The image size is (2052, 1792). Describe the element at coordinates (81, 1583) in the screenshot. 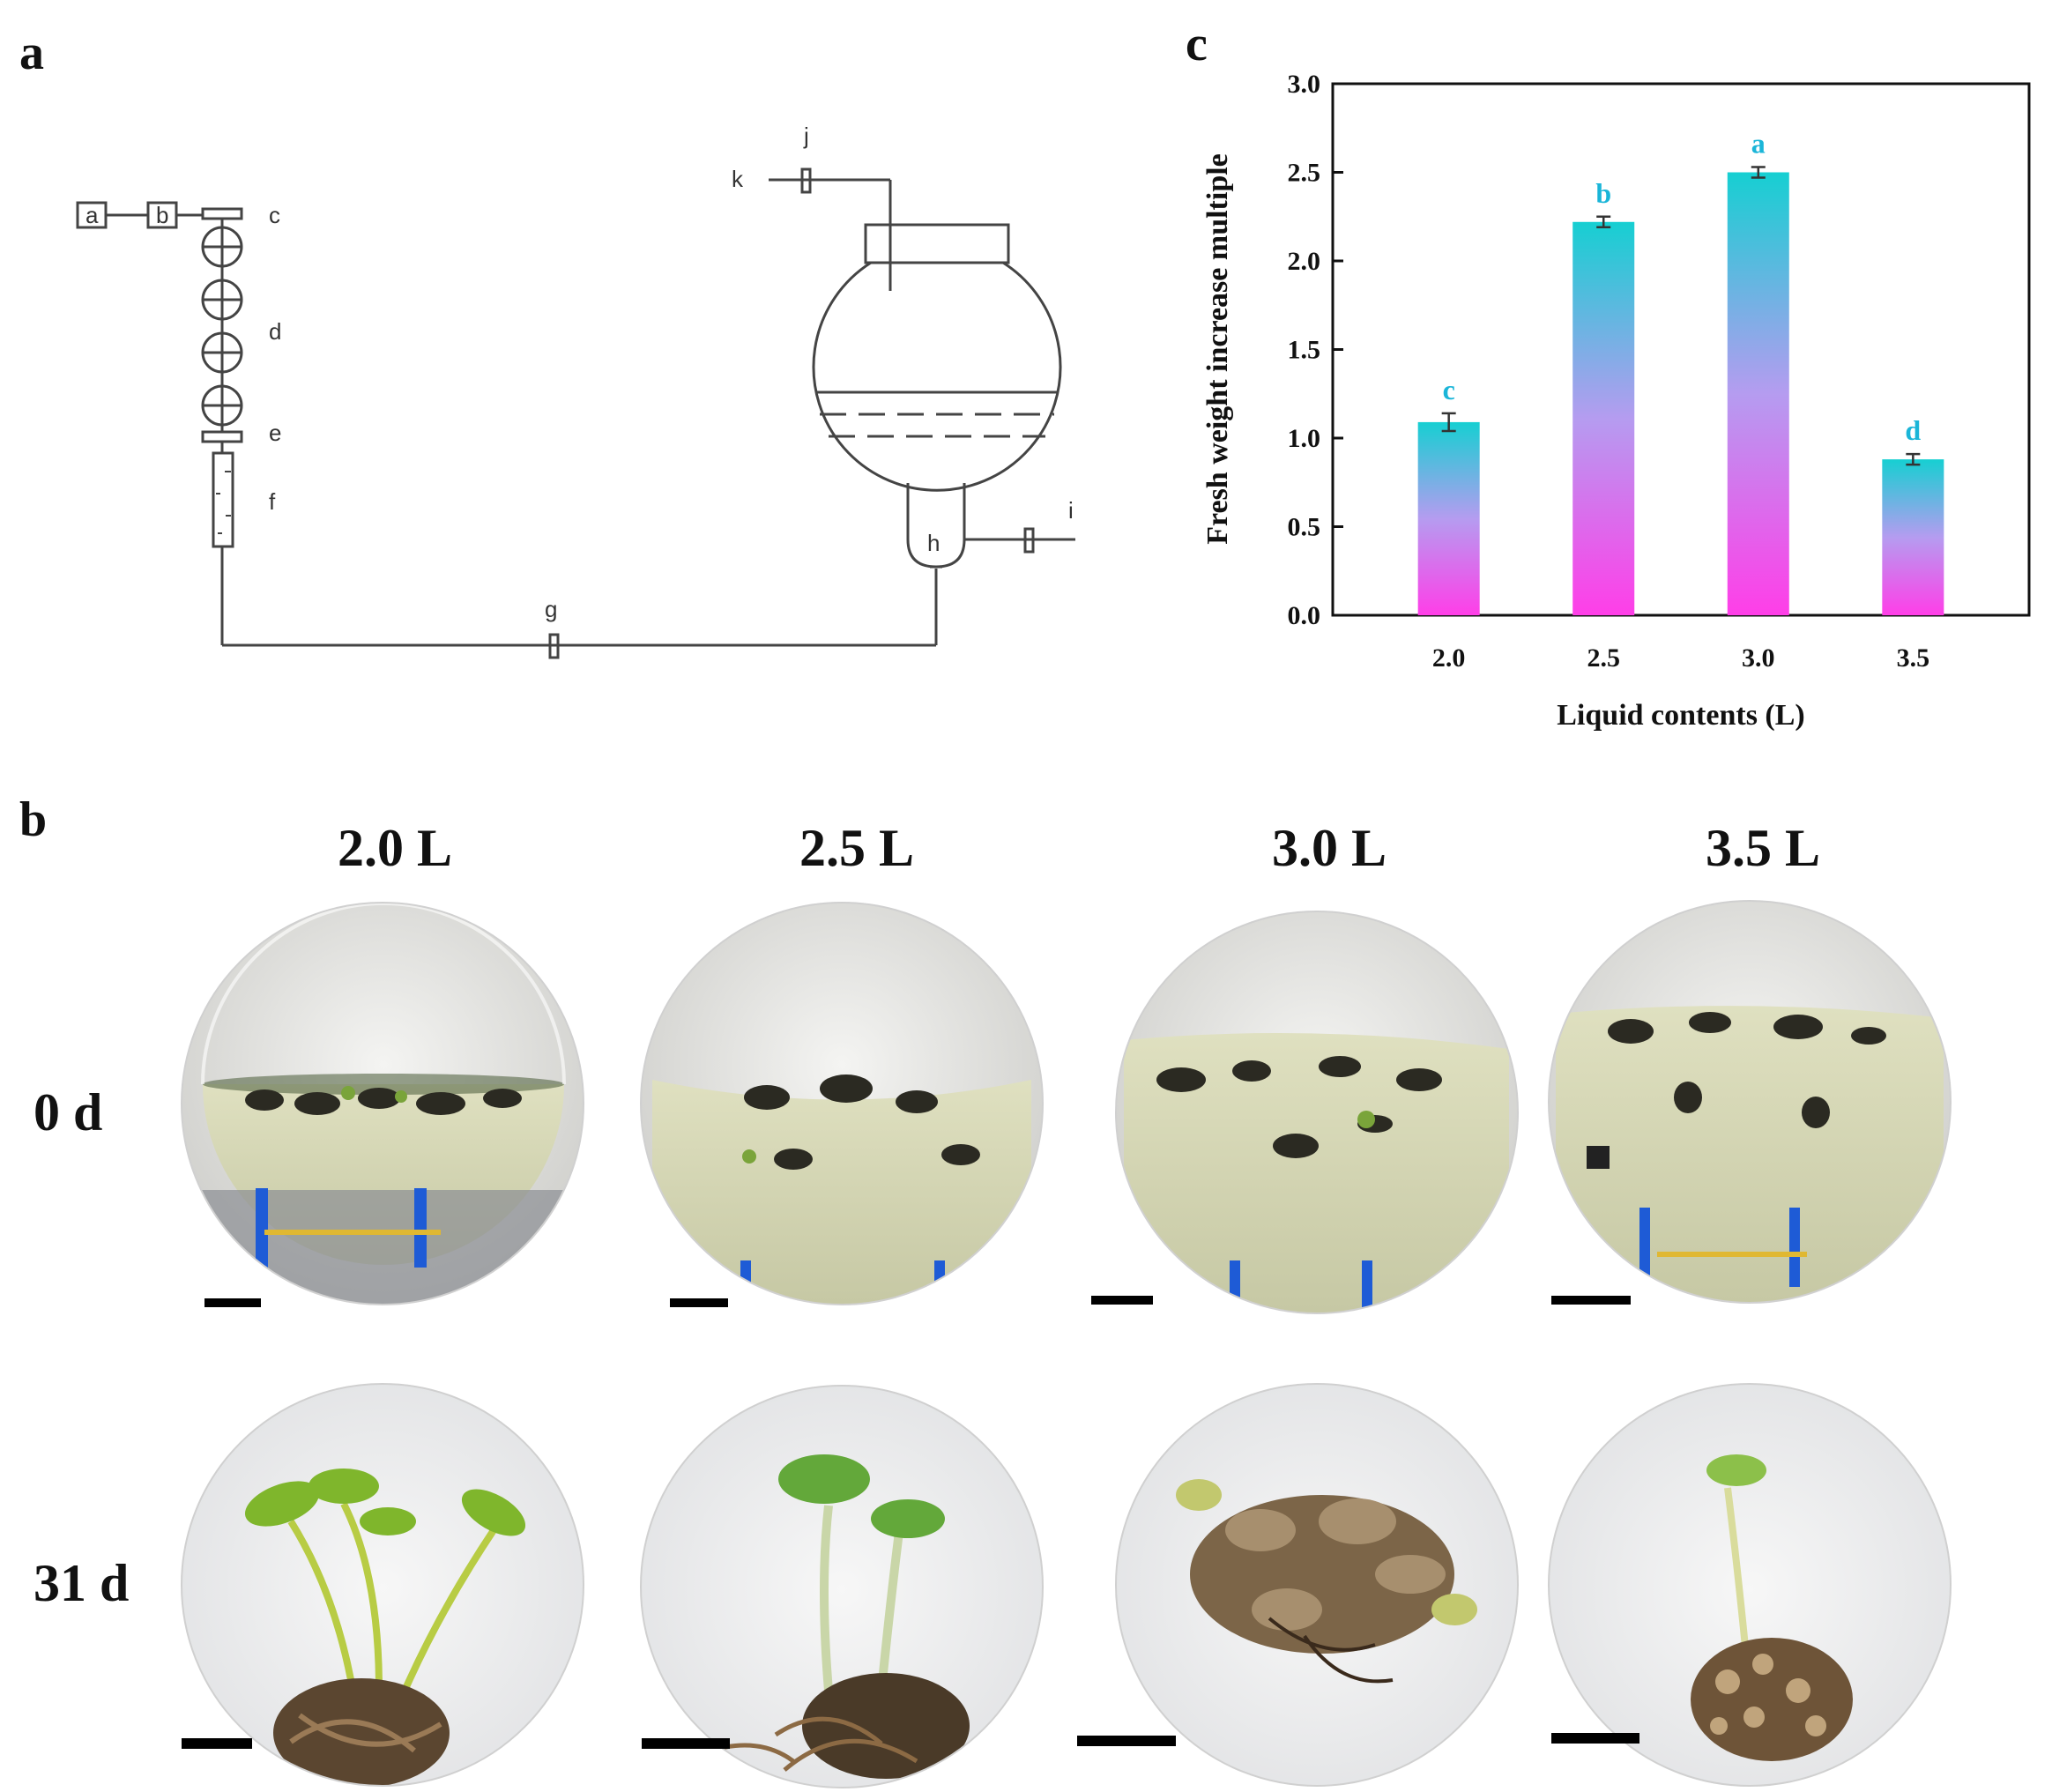

I see `row-label-31d: 31 d` at that location.